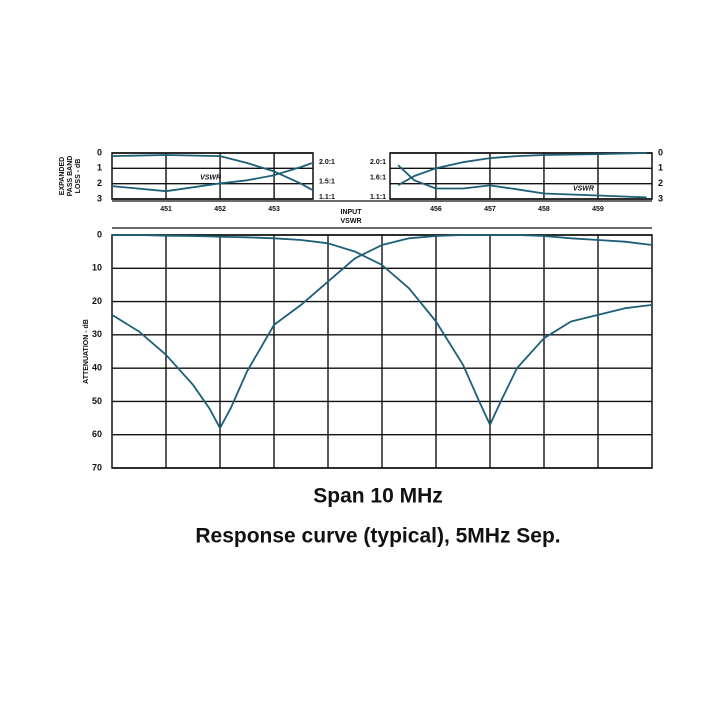 This screenshot has height=720, width=720. I want to click on x-tick-label: 457, so click(490, 209).